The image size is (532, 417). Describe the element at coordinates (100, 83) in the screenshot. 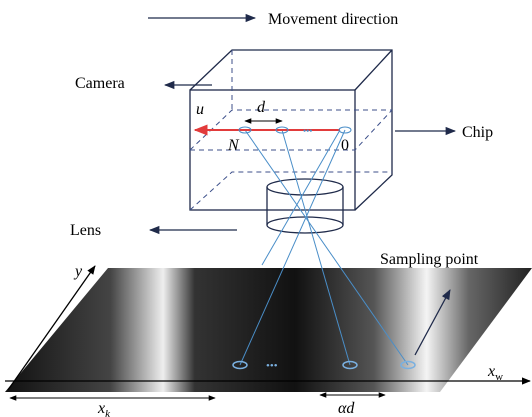

I see `camera-label: Camera` at that location.